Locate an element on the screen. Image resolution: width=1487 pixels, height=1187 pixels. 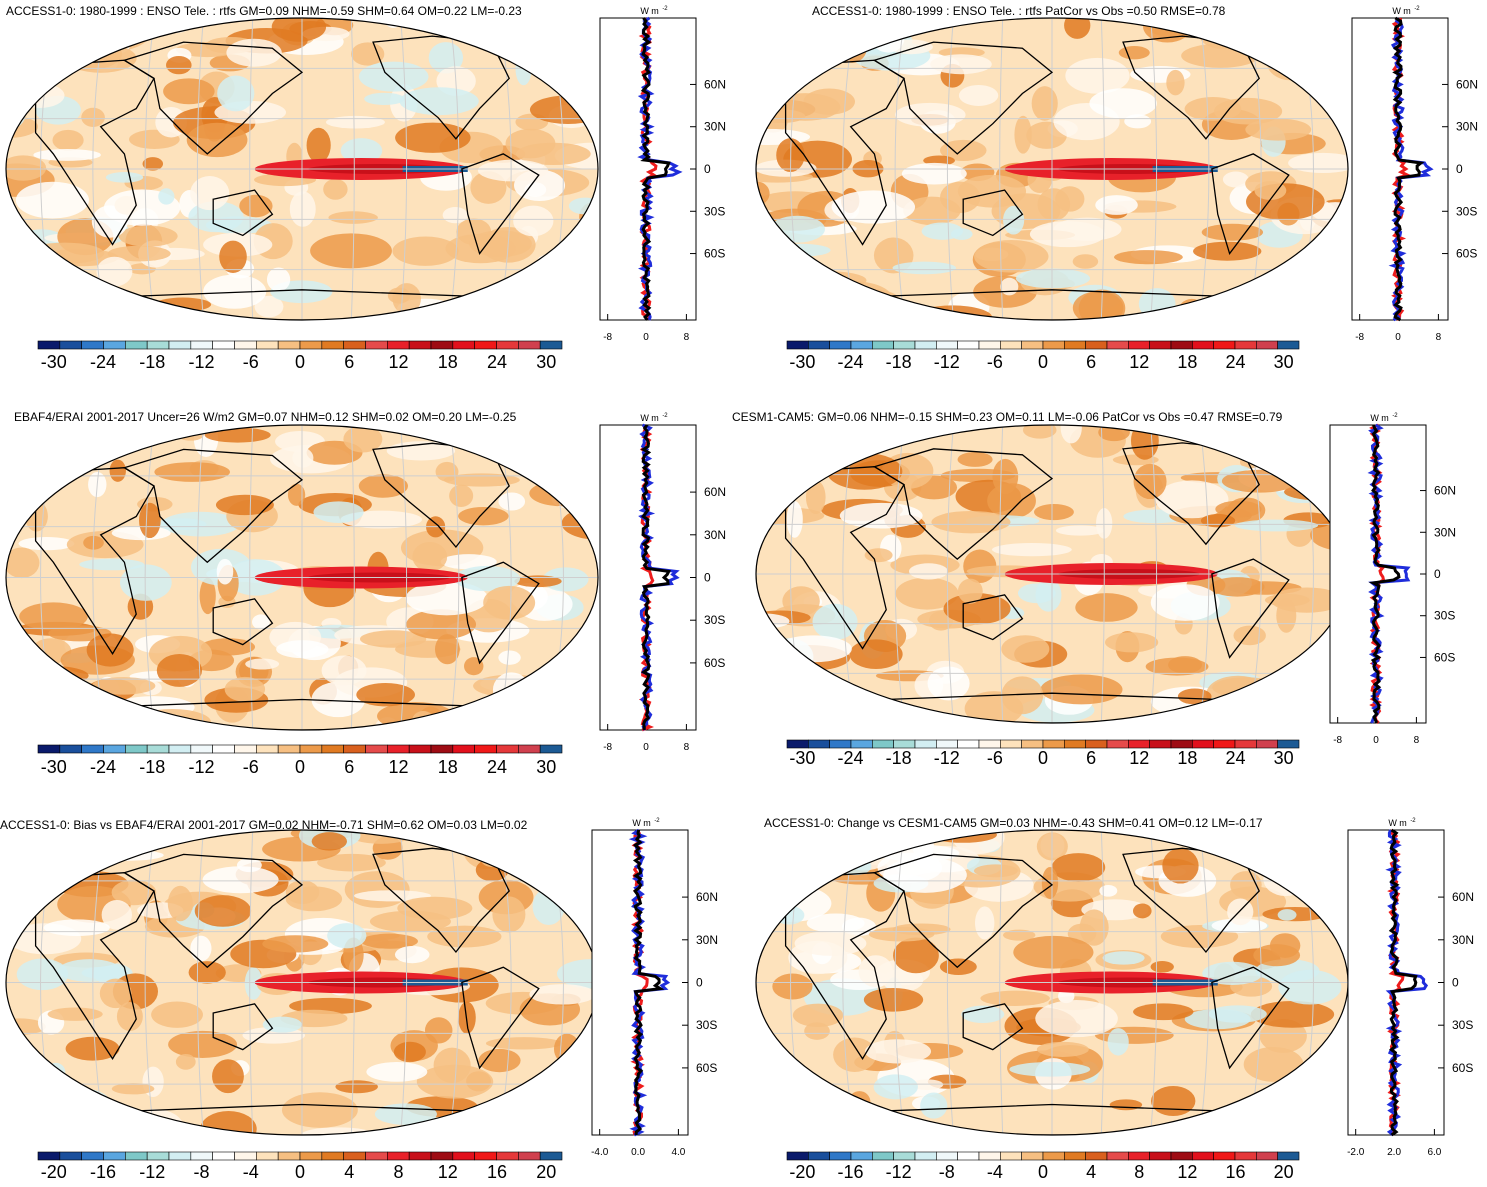
profile-lat-label: 30S is located at coordinates (1444, 616).